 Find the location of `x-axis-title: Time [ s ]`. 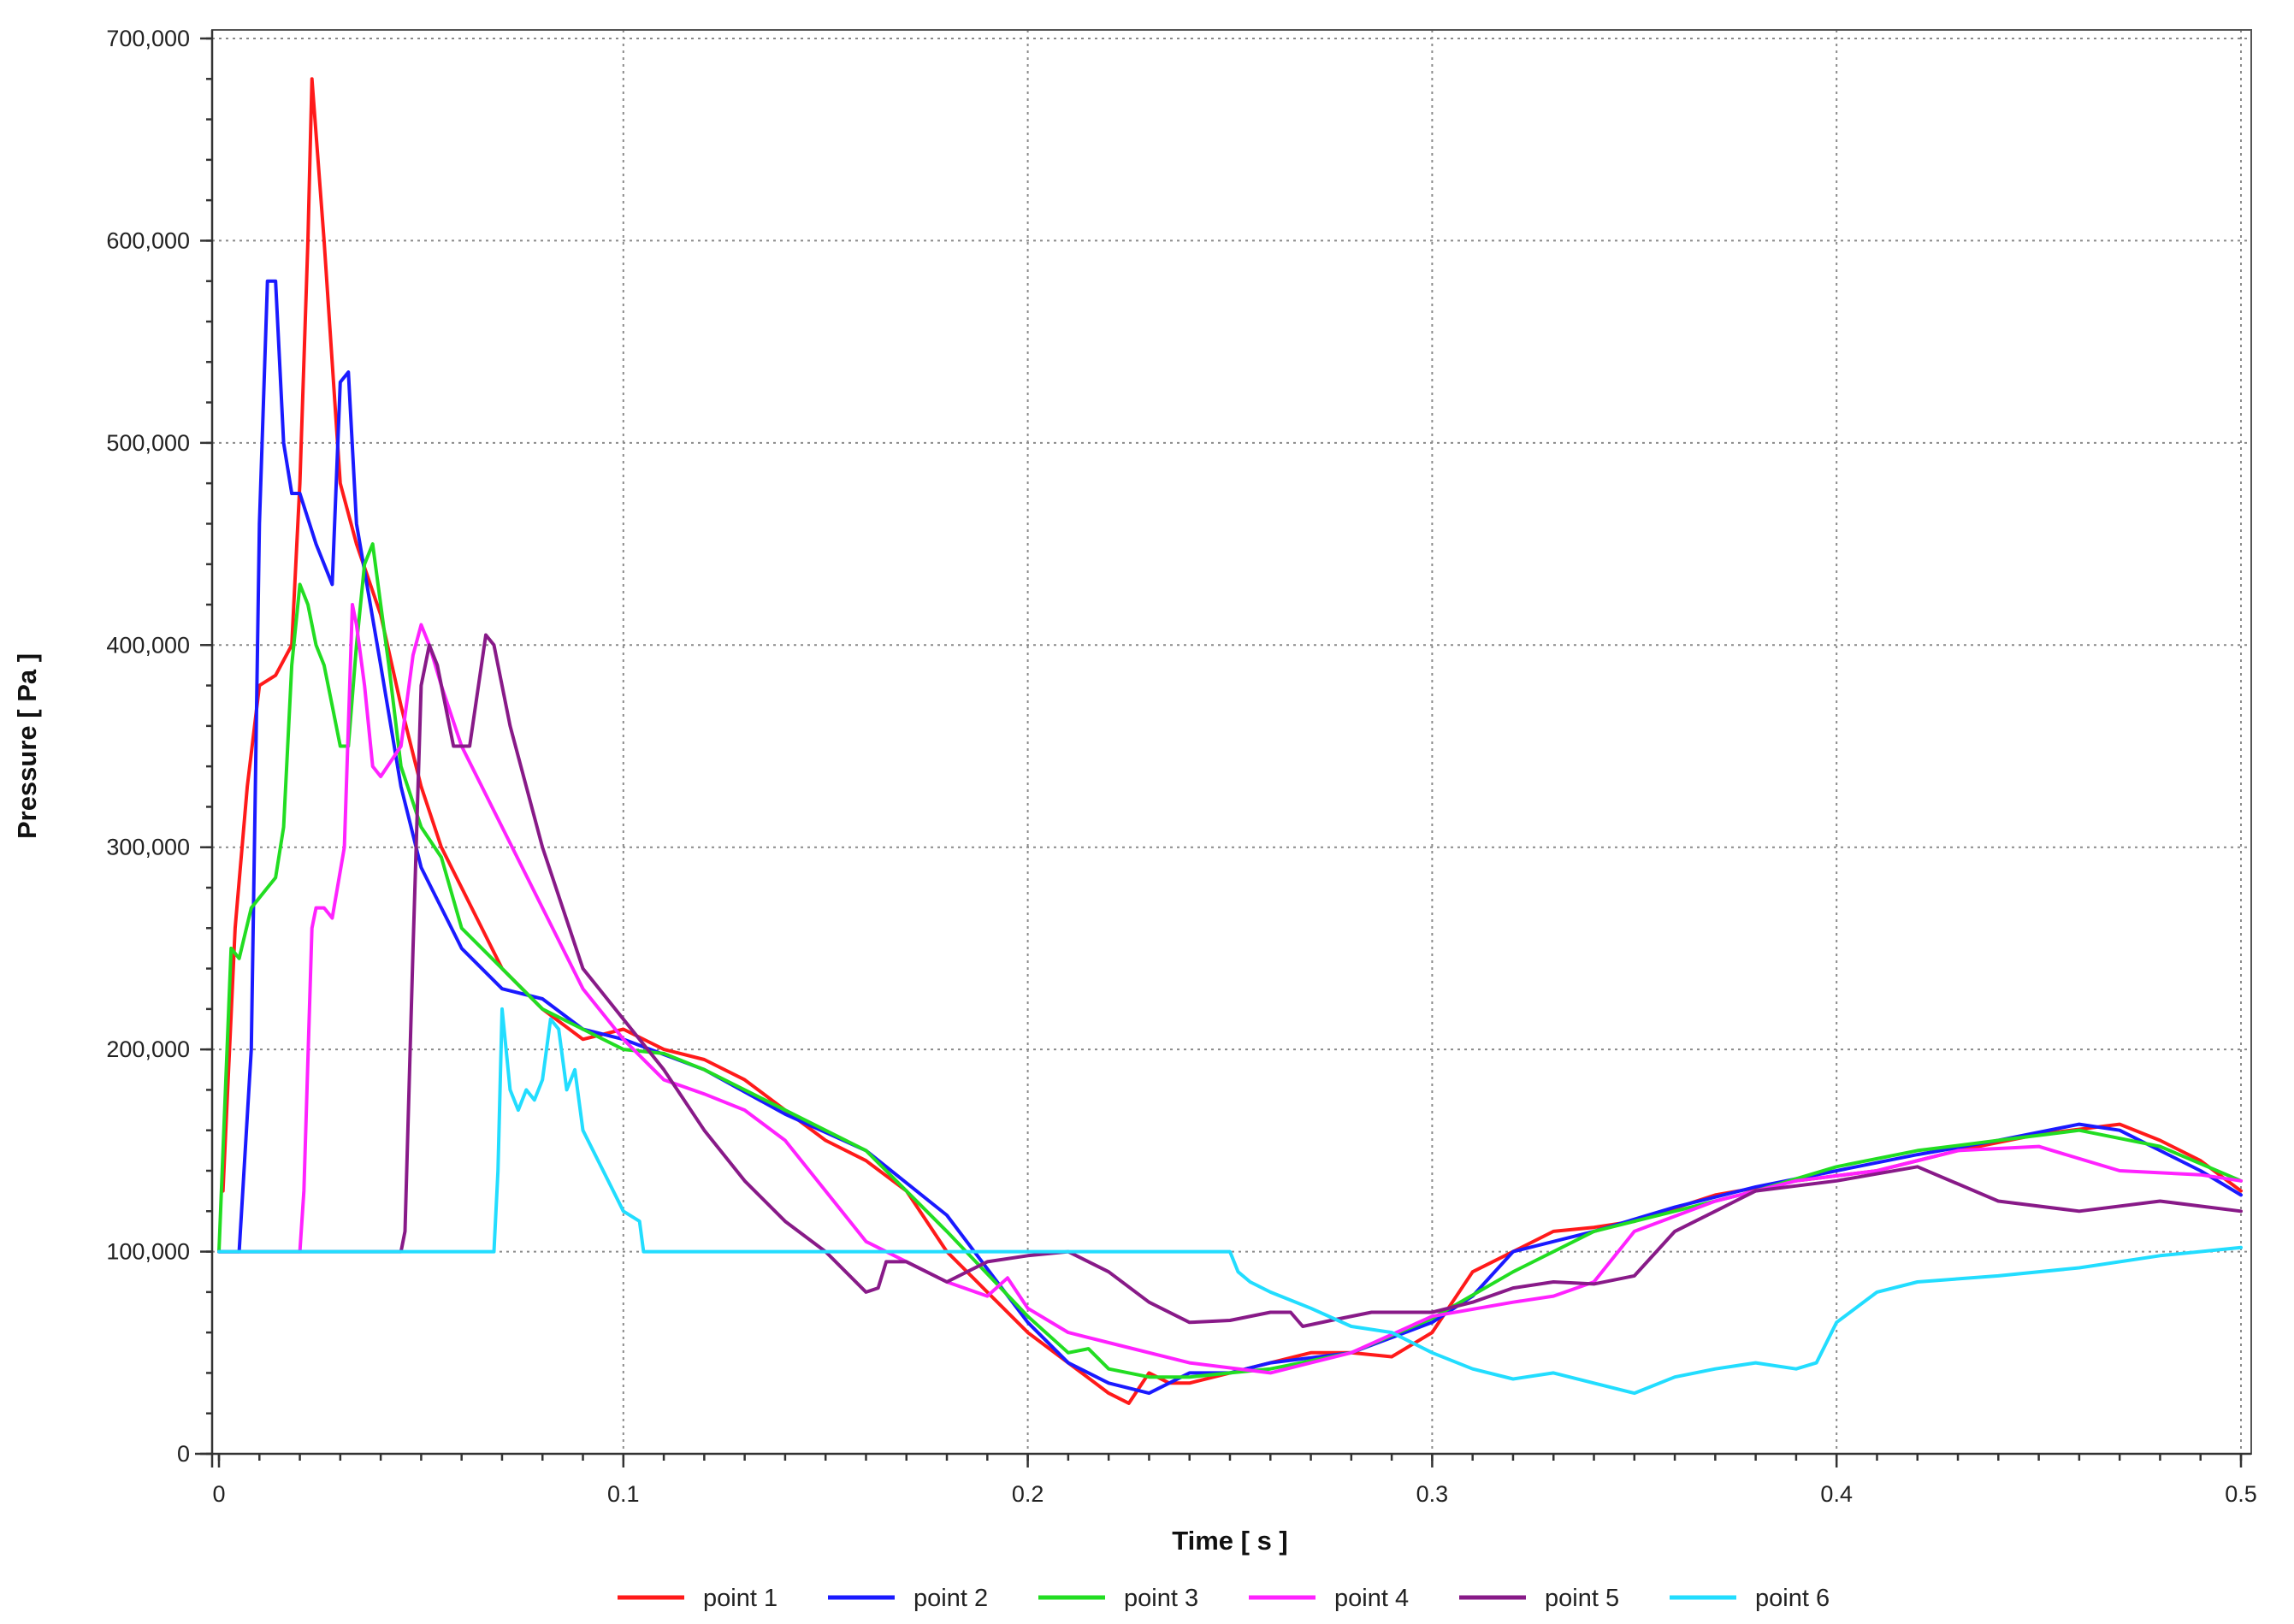

x-axis-title: Time [ s ] is located at coordinates (1230, 1541).